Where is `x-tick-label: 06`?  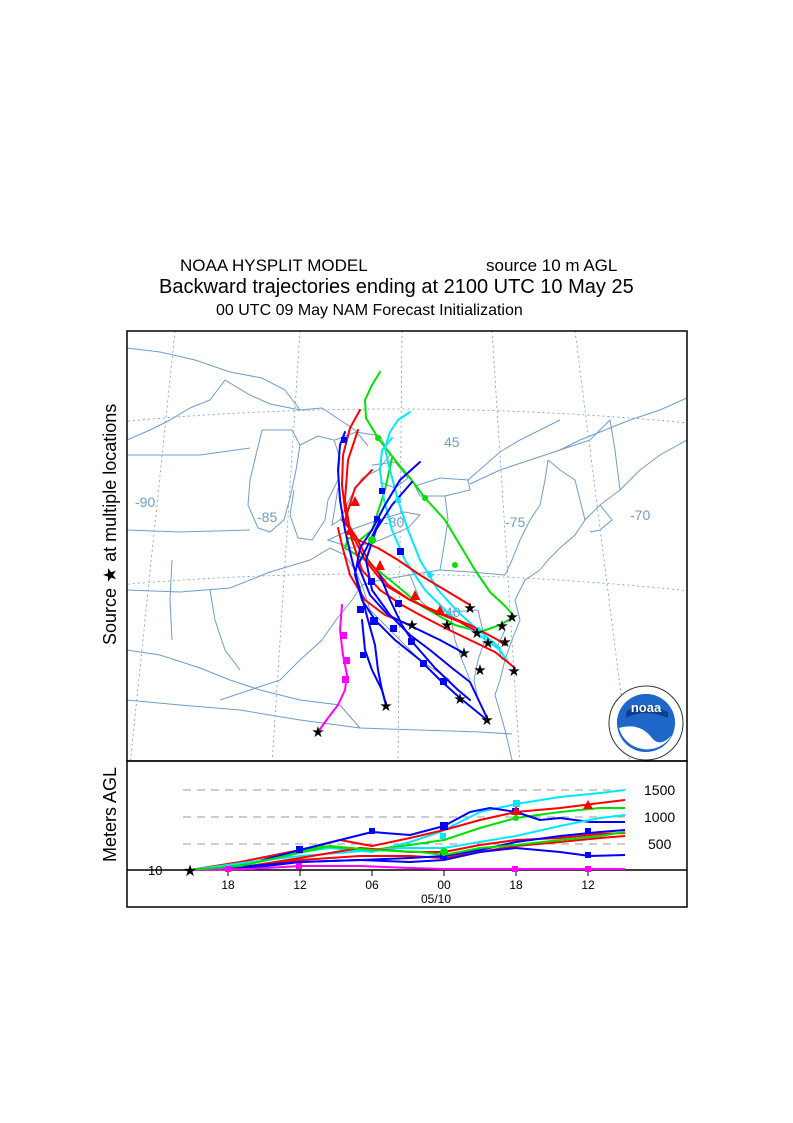
x-tick-label: 06 is located at coordinates (372, 885).